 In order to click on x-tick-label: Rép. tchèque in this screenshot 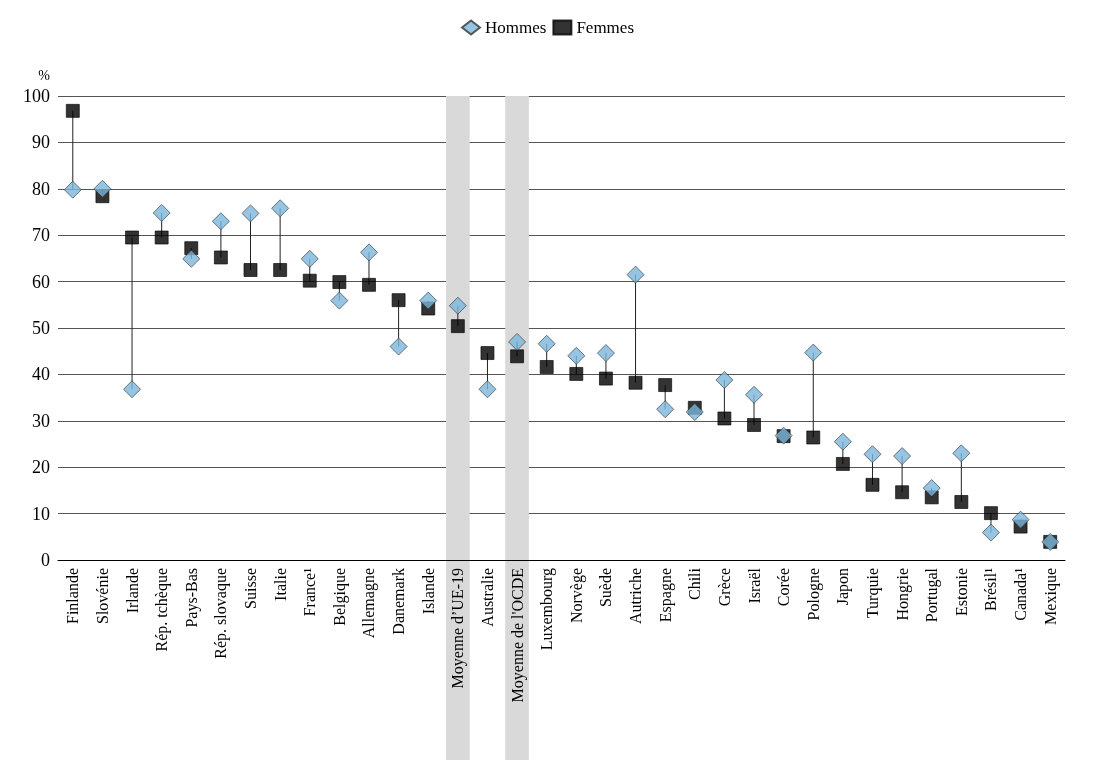, I will do `click(162, 610)`.